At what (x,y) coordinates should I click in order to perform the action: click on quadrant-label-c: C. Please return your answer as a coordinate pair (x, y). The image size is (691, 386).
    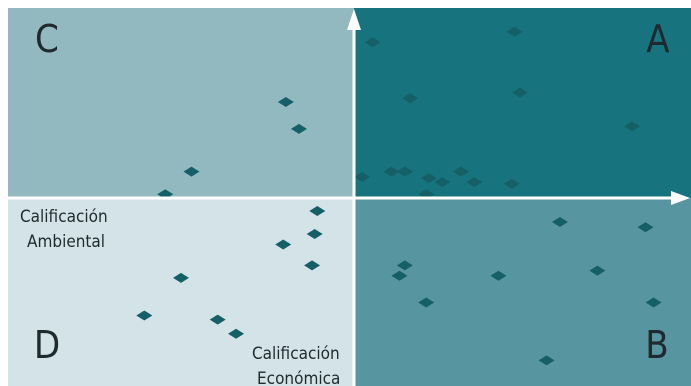
    Looking at the image, I should click on (47, 39).